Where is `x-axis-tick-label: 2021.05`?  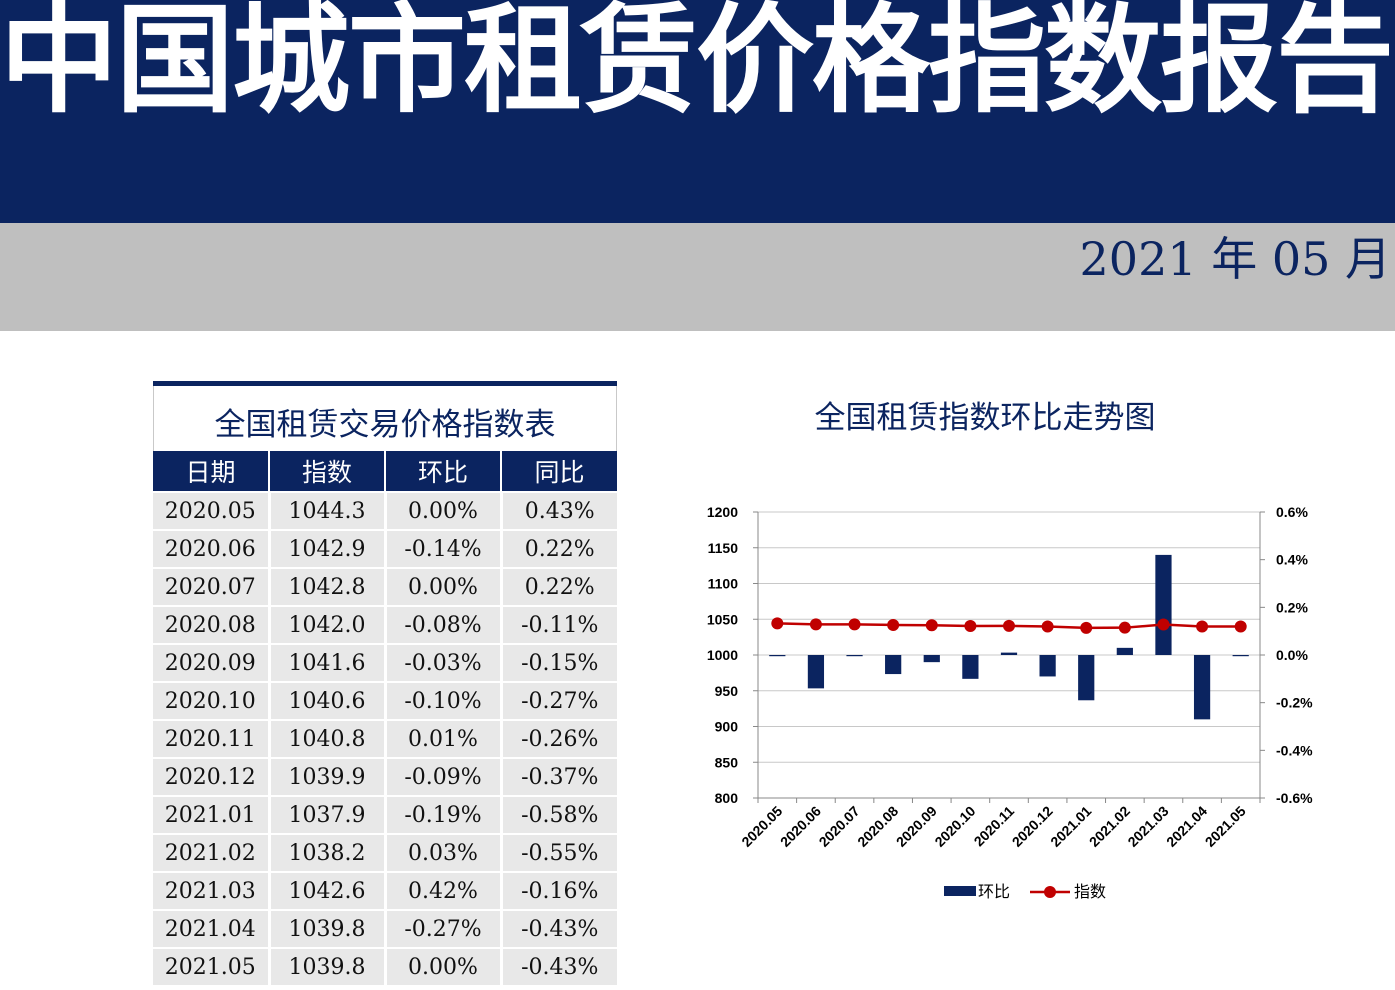
x-axis-tick-label: 2021.05 is located at coordinates (1225, 826).